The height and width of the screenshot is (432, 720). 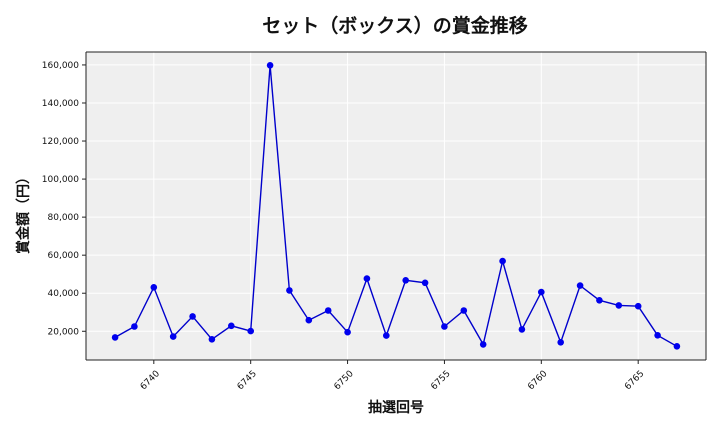 What do you see at coordinates (64, 218) in the screenshot?
I see `y-tick-label: 80,000` at bounding box center [64, 218].